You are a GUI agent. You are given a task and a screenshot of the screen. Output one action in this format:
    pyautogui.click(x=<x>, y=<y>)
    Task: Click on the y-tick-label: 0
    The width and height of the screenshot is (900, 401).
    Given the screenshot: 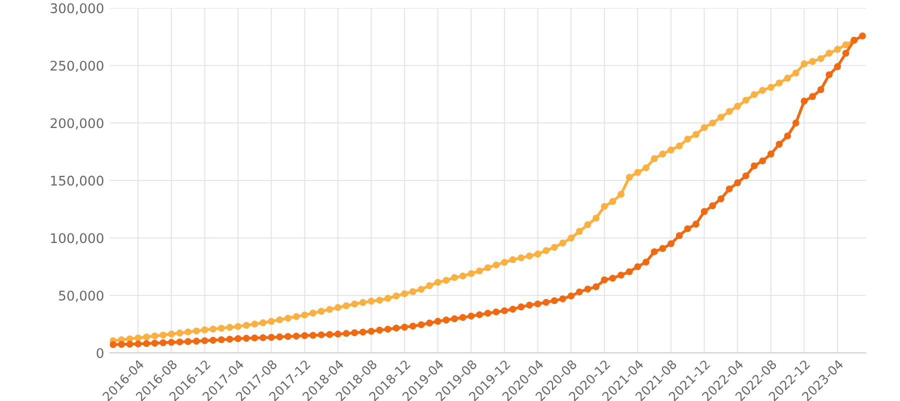 What is the action you would take?
    pyautogui.click(x=100, y=353)
    